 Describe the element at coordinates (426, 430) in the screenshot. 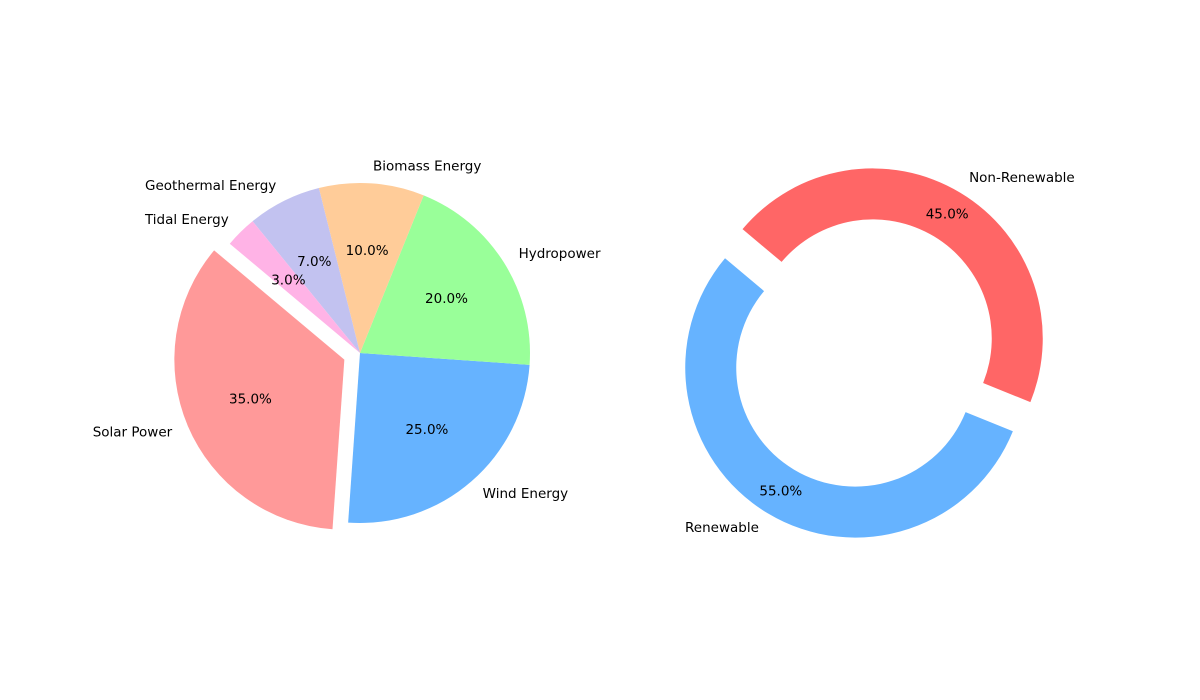

I see `pct-label-wind-energy: 25.0%` at that location.